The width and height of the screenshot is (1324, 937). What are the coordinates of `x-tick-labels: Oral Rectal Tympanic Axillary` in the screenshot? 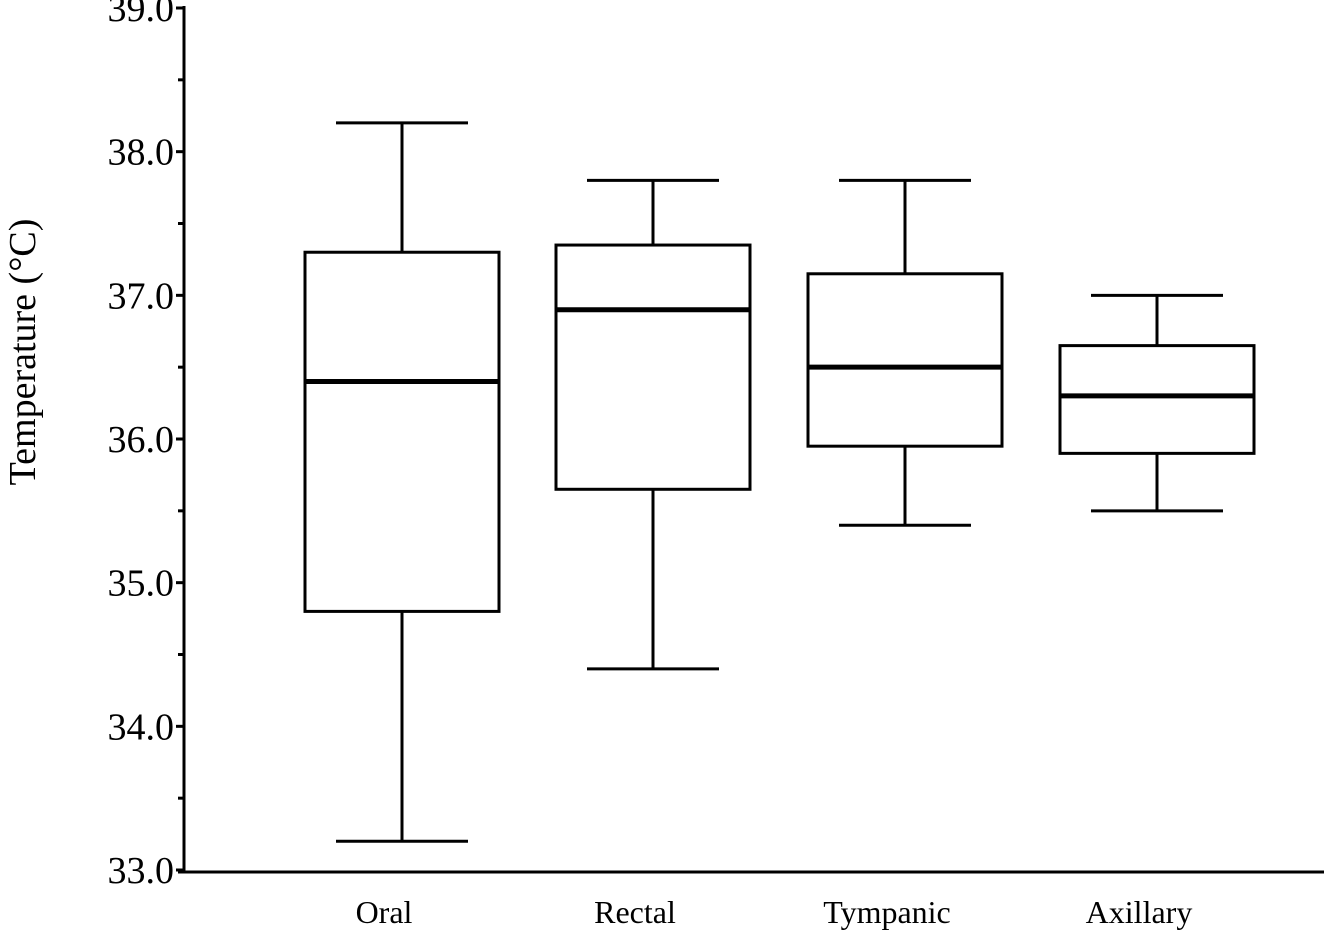 It's located at (774, 912).